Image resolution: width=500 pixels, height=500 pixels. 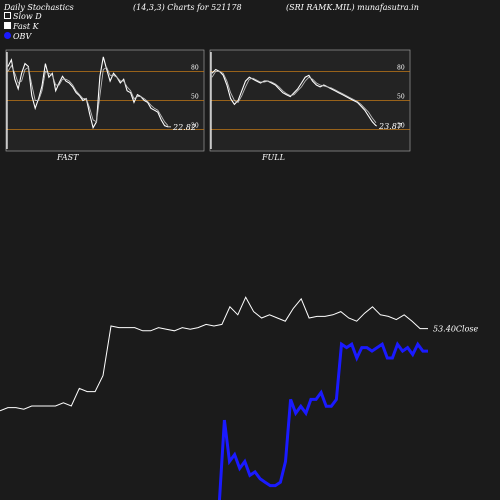 I want to click on full-end-label: 23.87, so click(x=390, y=126).